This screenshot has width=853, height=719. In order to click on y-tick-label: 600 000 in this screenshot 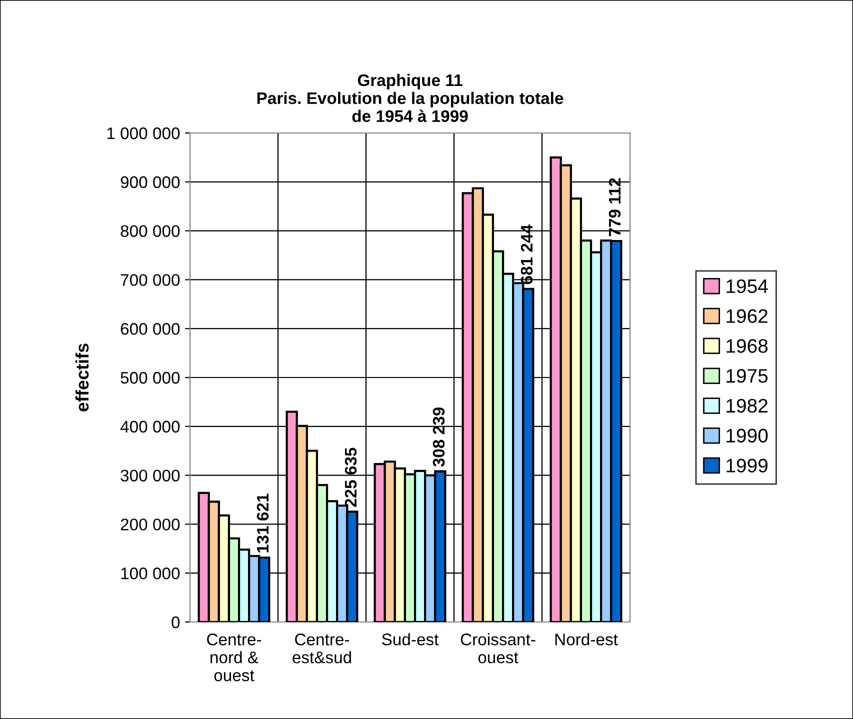, I will do `click(150, 329)`.